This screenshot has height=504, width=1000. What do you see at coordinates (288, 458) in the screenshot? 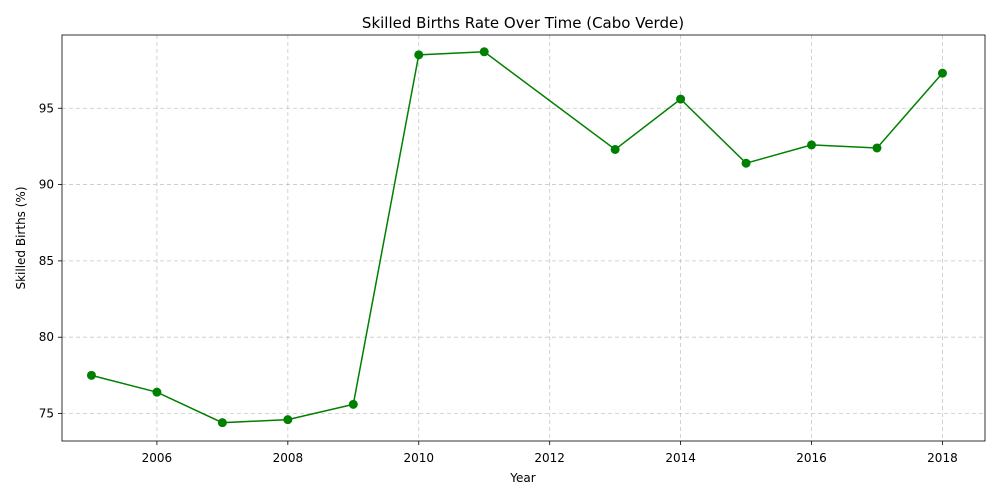
I see `x-tick-label: 2008` at bounding box center [288, 458].